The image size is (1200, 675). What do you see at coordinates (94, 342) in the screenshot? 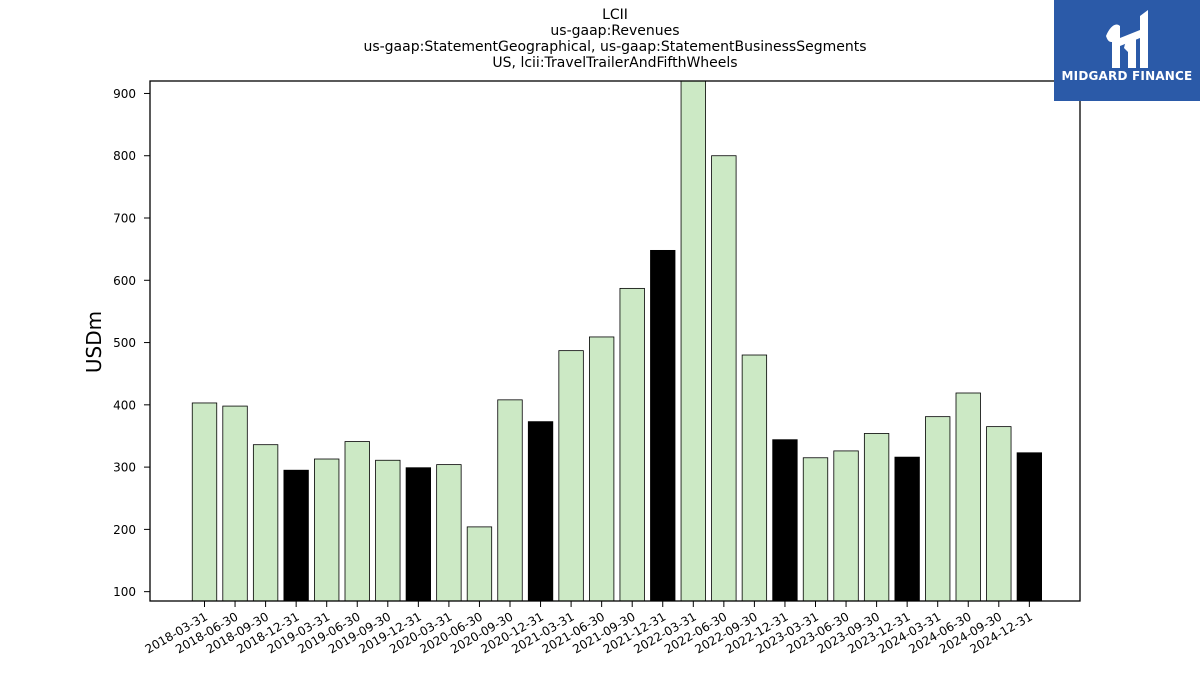
I see `y-axis-label: USDm` at bounding box center [94, 342].